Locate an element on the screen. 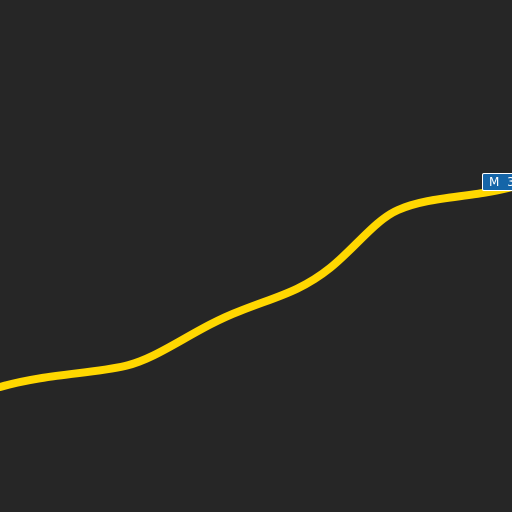 The image size is (512, 512). road-shield-m3: M 3 is located at coordinates (497, 182).